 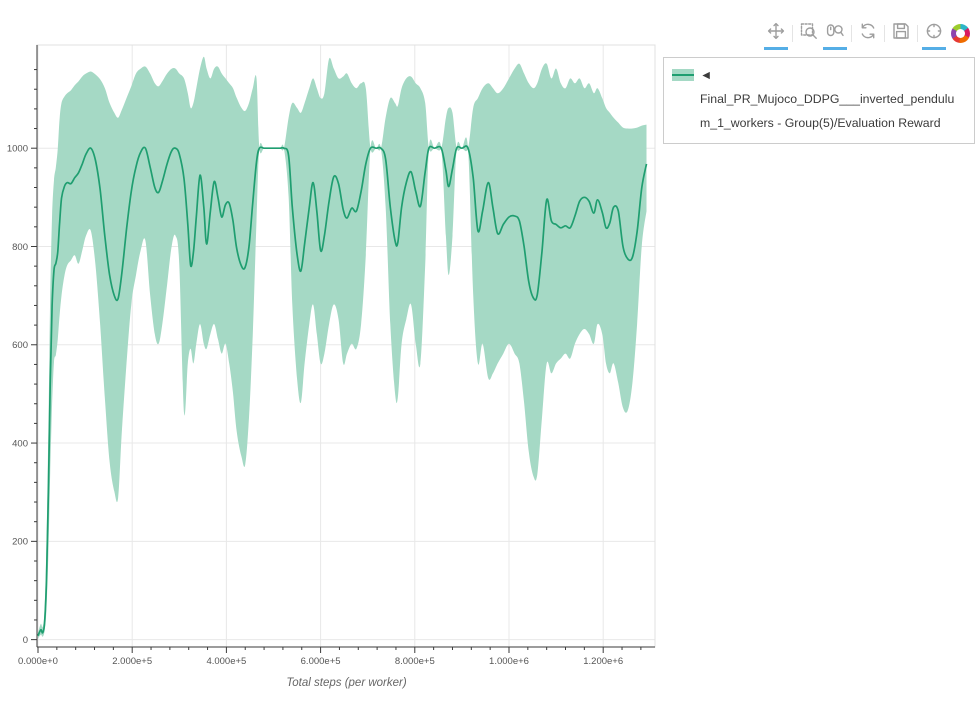 What do you see at coordinates (20, 345) in the screenshot?
I see `y-tick-label: 600` at bounding box center [20, 345].